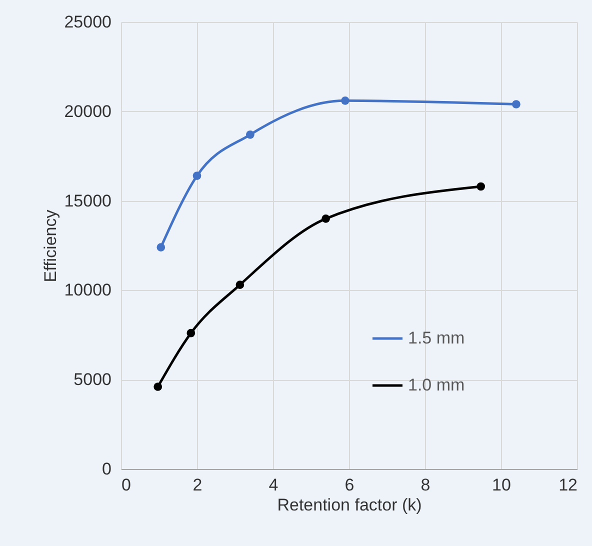  I want to click on y-tick-label: 10000, so click(88, 290).